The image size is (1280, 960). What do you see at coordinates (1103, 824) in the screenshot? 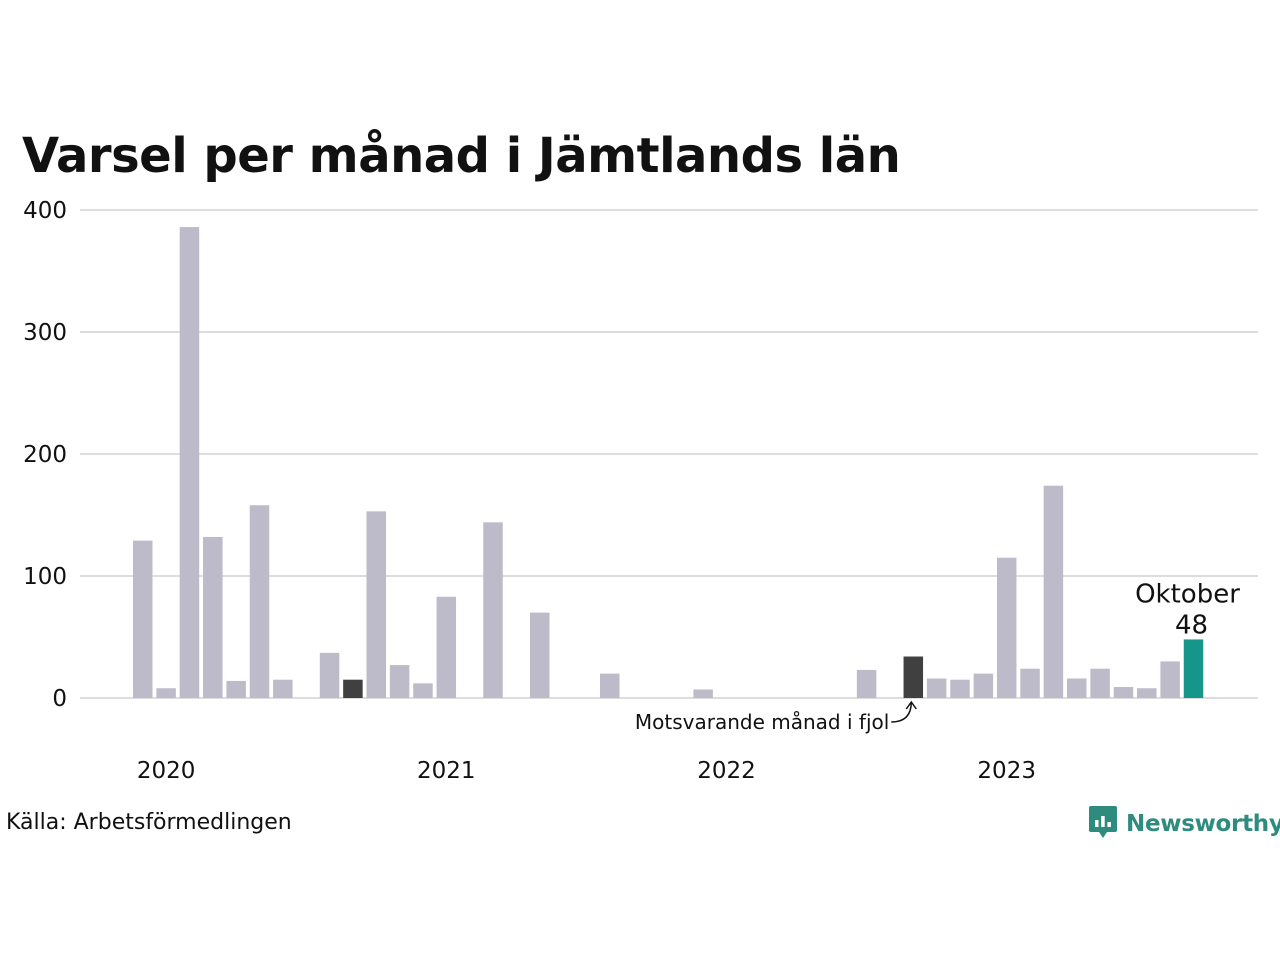
I see `bar-chart-speech-bubble-icon` at bounding box center [1103, 824].